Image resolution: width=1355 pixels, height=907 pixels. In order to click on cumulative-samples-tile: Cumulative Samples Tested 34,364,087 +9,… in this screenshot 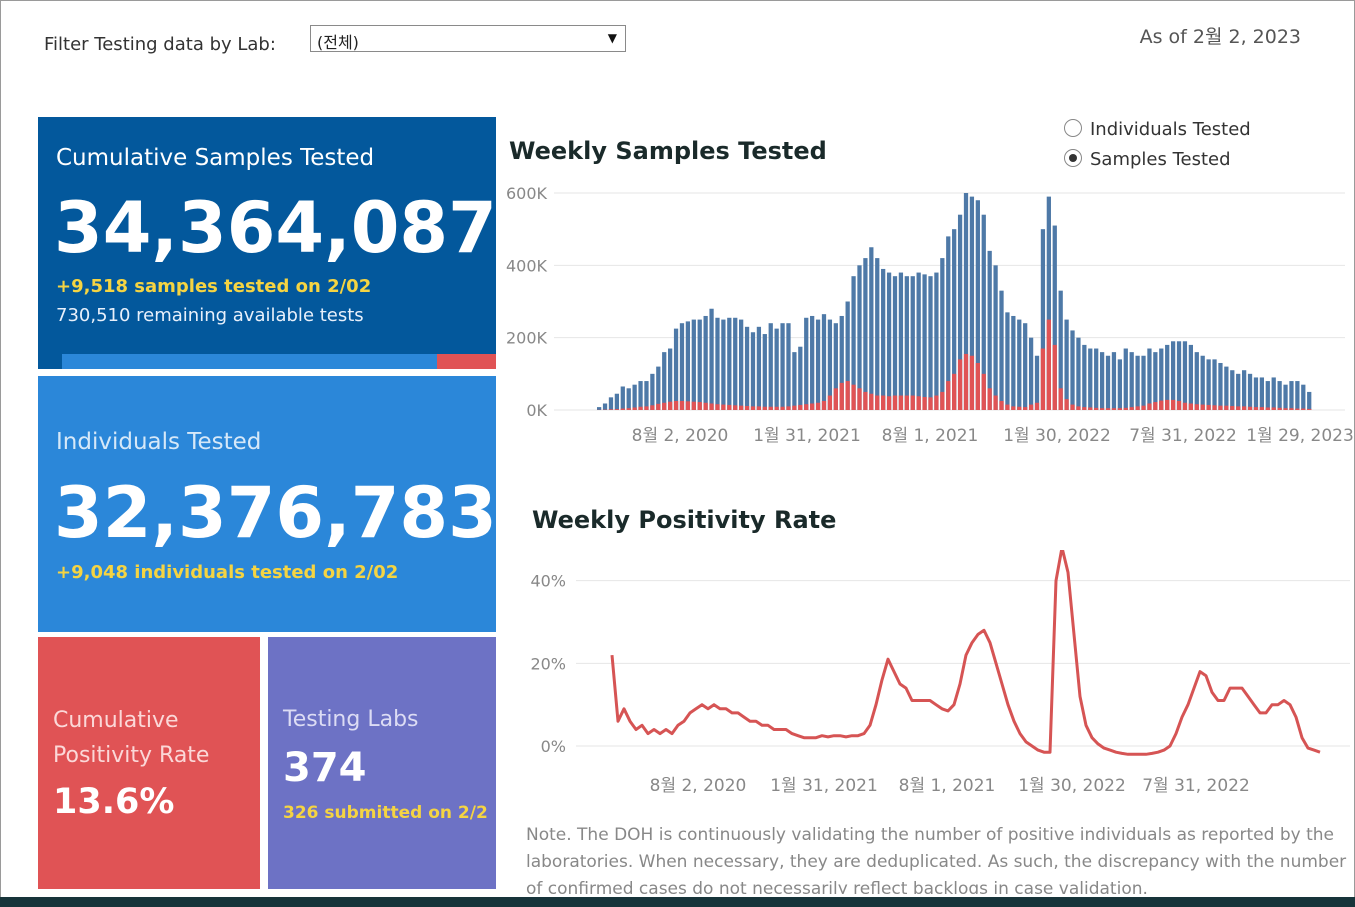, I will do `click(267, 243)`.